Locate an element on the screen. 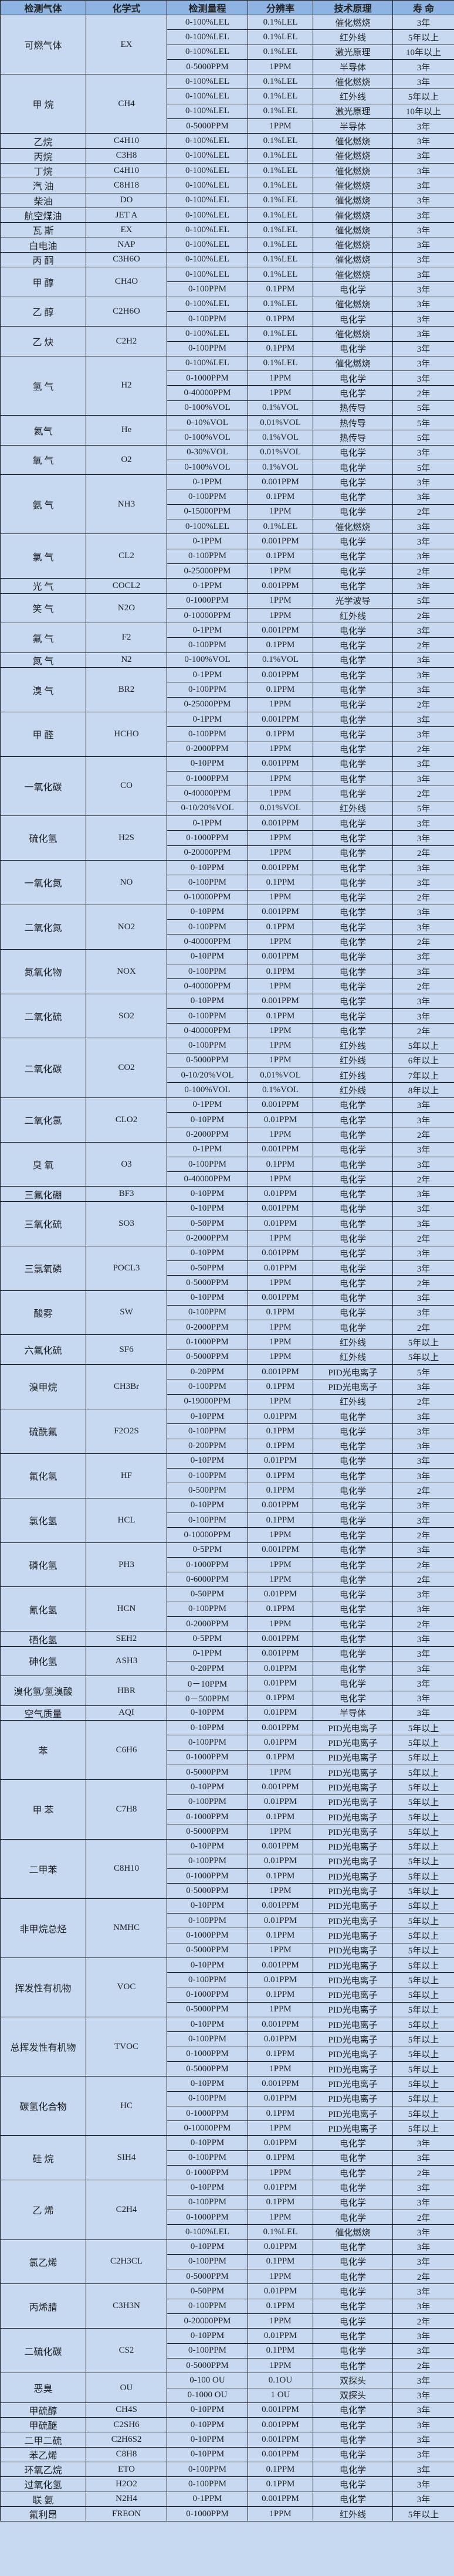 The width and height of the screenshot is (454, 2576). cell-formula: C4H10 is located at coordinates (126, 141).